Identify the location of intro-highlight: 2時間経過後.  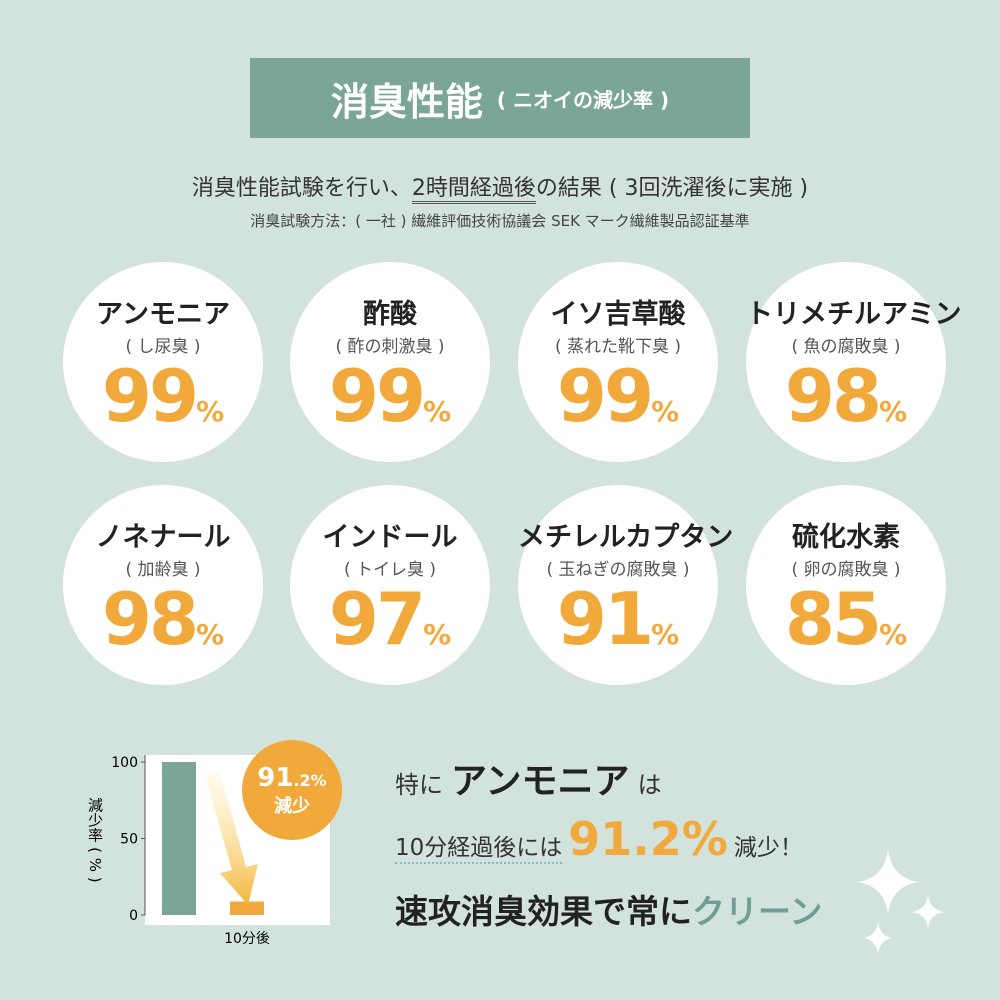
(473, 190).